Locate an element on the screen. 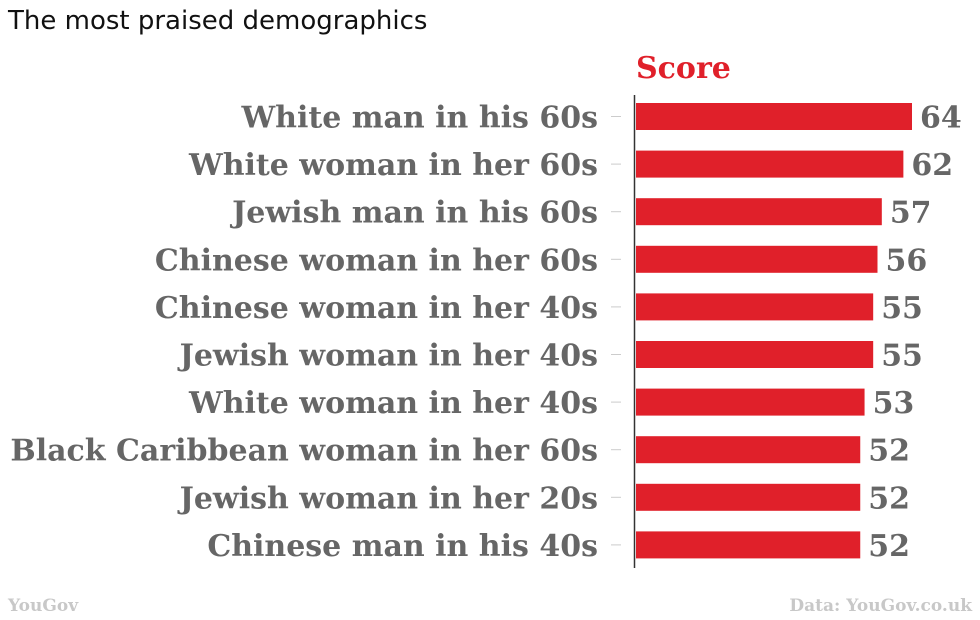 This screenshot has width=980, height=620. value-label: 62 is located at coordinates (932, 165).